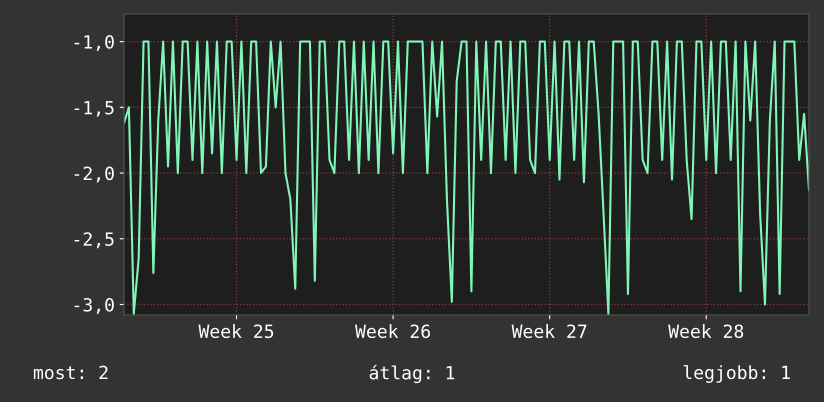  What do you see at coordinates (549, 331) in the screenshot?
I see `x-tick-label: Week 27` at bounding box center [549, 331].